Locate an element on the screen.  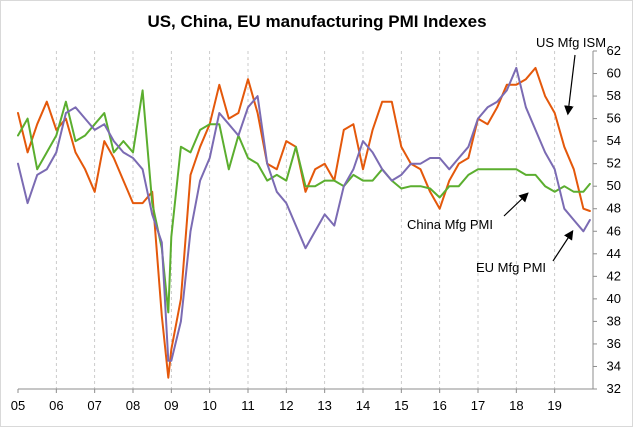
y-tick-label: 52 is located at coordinates (614, 163).